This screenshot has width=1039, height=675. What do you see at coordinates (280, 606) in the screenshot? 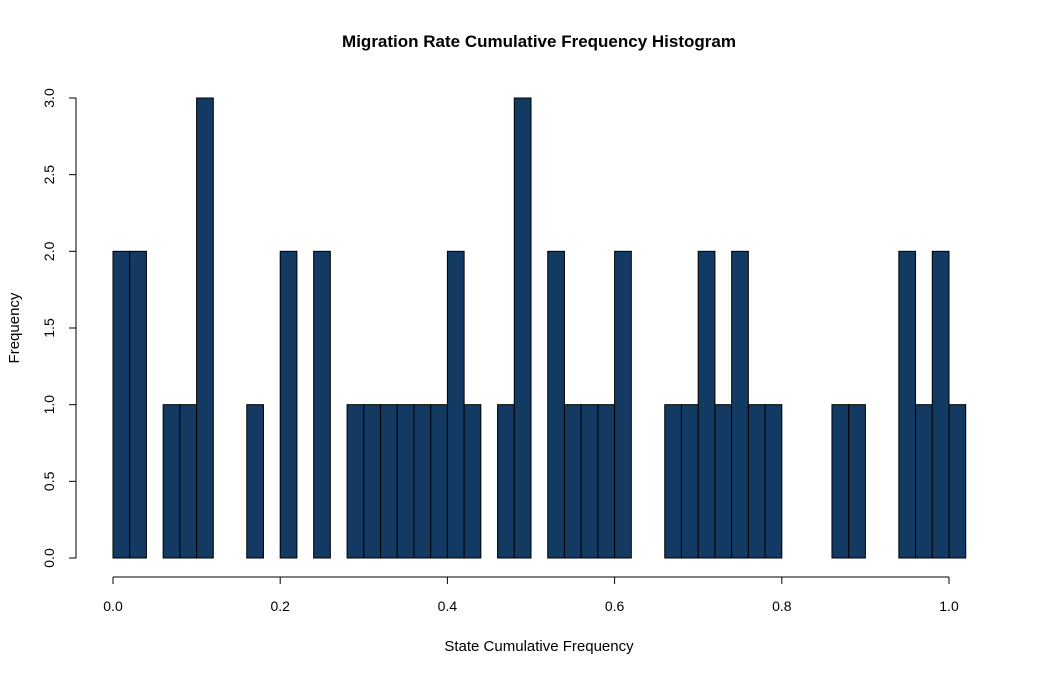
I see `x-tick-label: 0.2` at bounding box center [280, 606].